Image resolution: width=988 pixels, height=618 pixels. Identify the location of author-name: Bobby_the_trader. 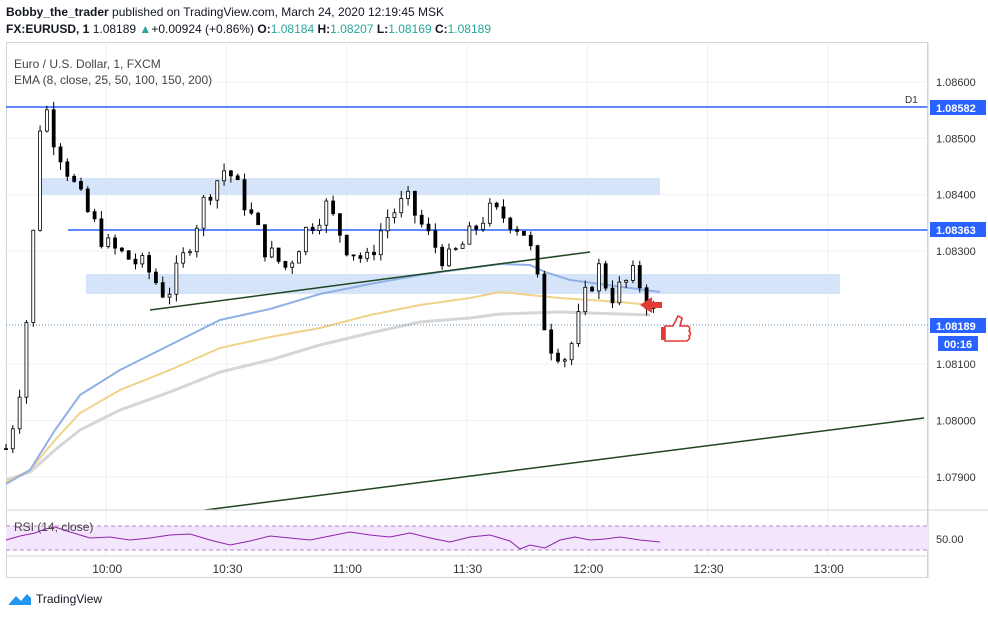
(57, 12).